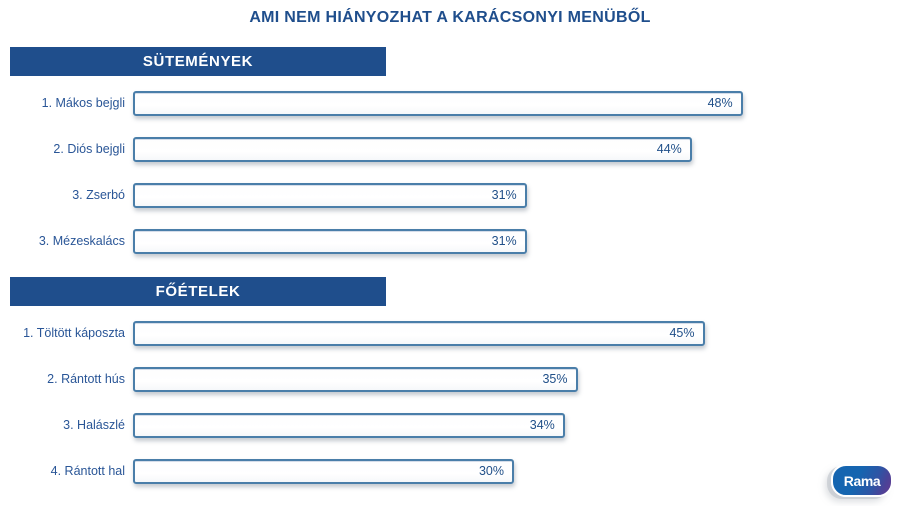  I want to click on bar-category-label: 3. Halászlé, so click(94, 425).